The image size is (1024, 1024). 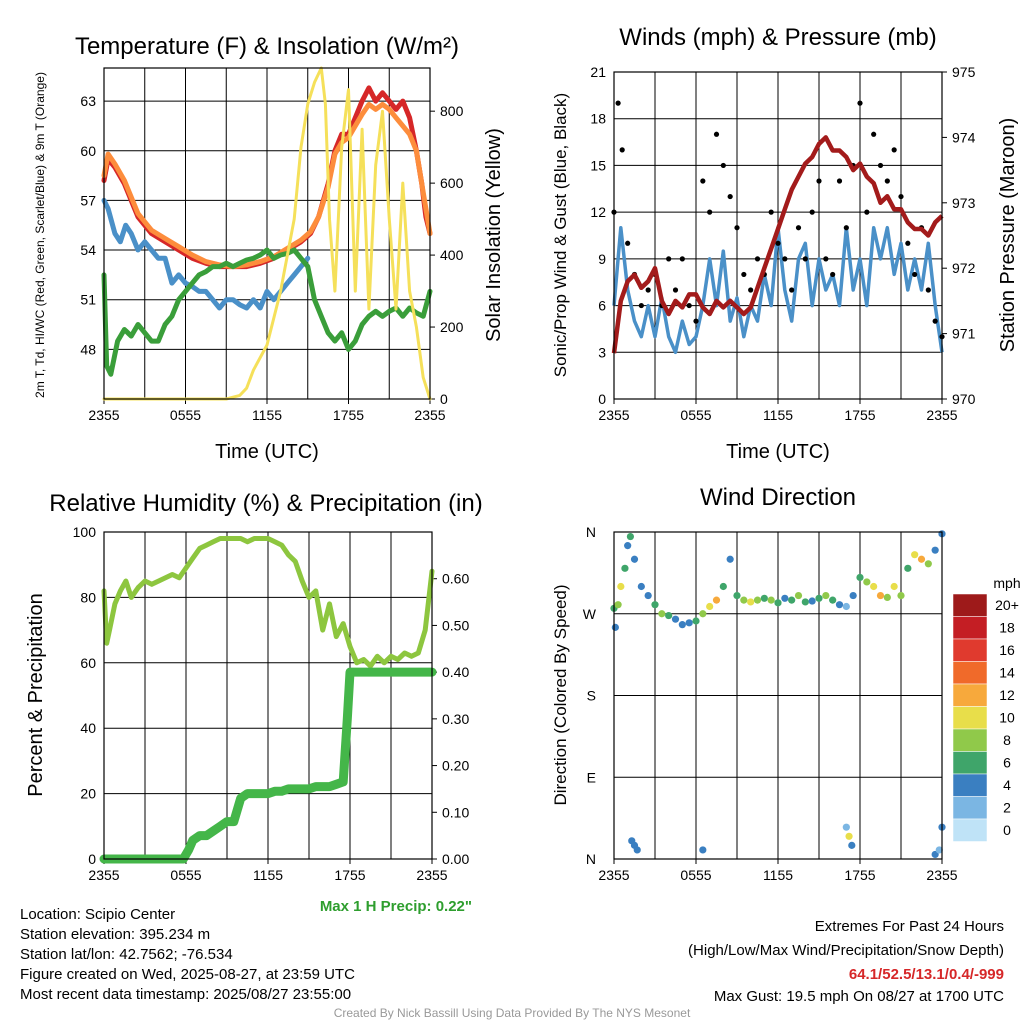 What do you see at coordinates (598, 72) in the screenshot?
I see `y-tick-label: 21` at bounding box center [598, 72].